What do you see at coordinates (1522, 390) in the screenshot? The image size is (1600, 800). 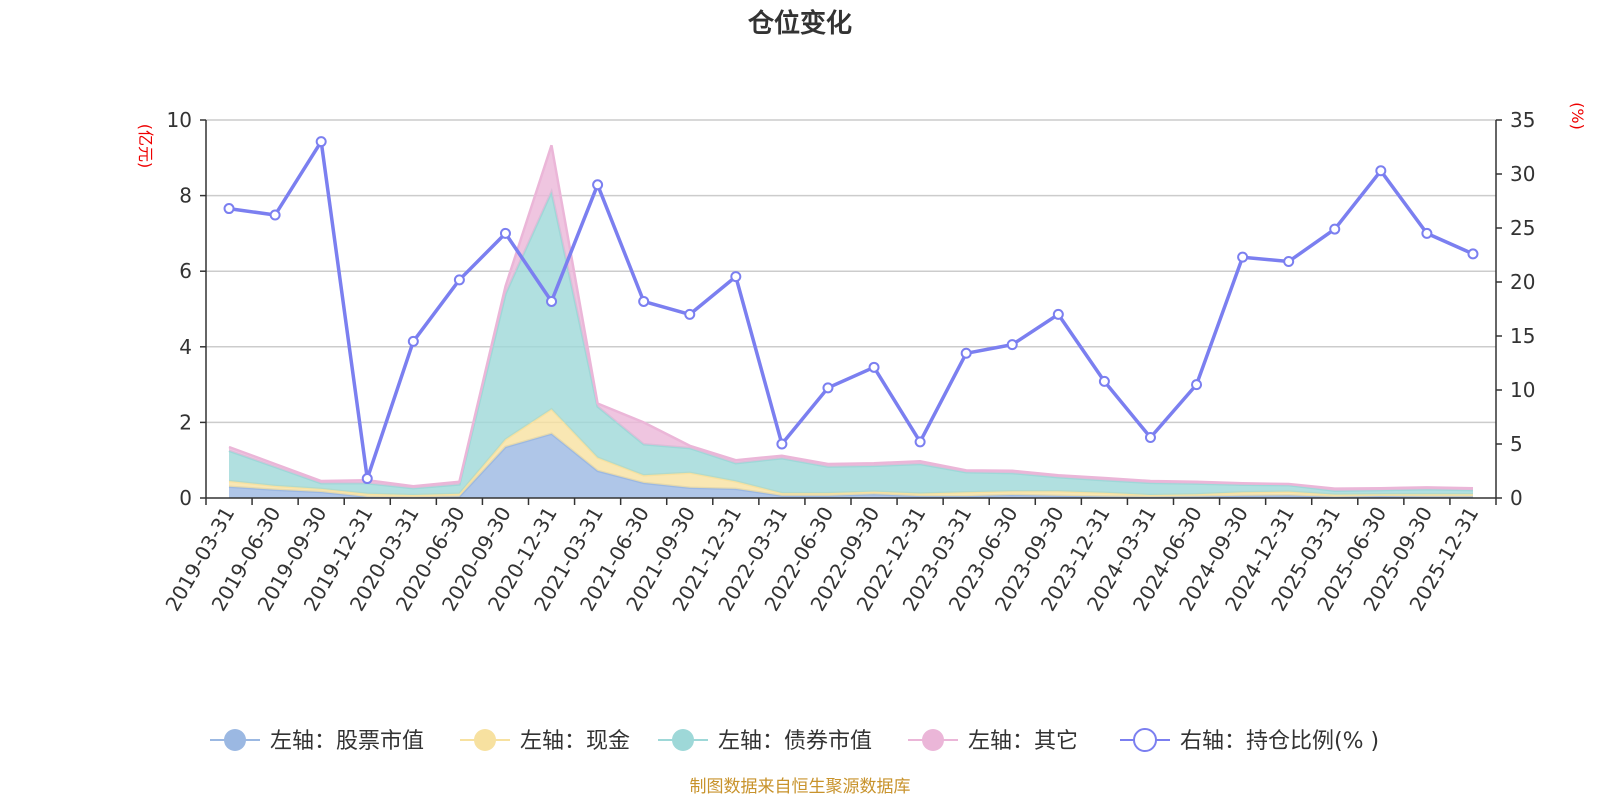 I see `right-tick-label: 10` at bounding box center [1522, 390].